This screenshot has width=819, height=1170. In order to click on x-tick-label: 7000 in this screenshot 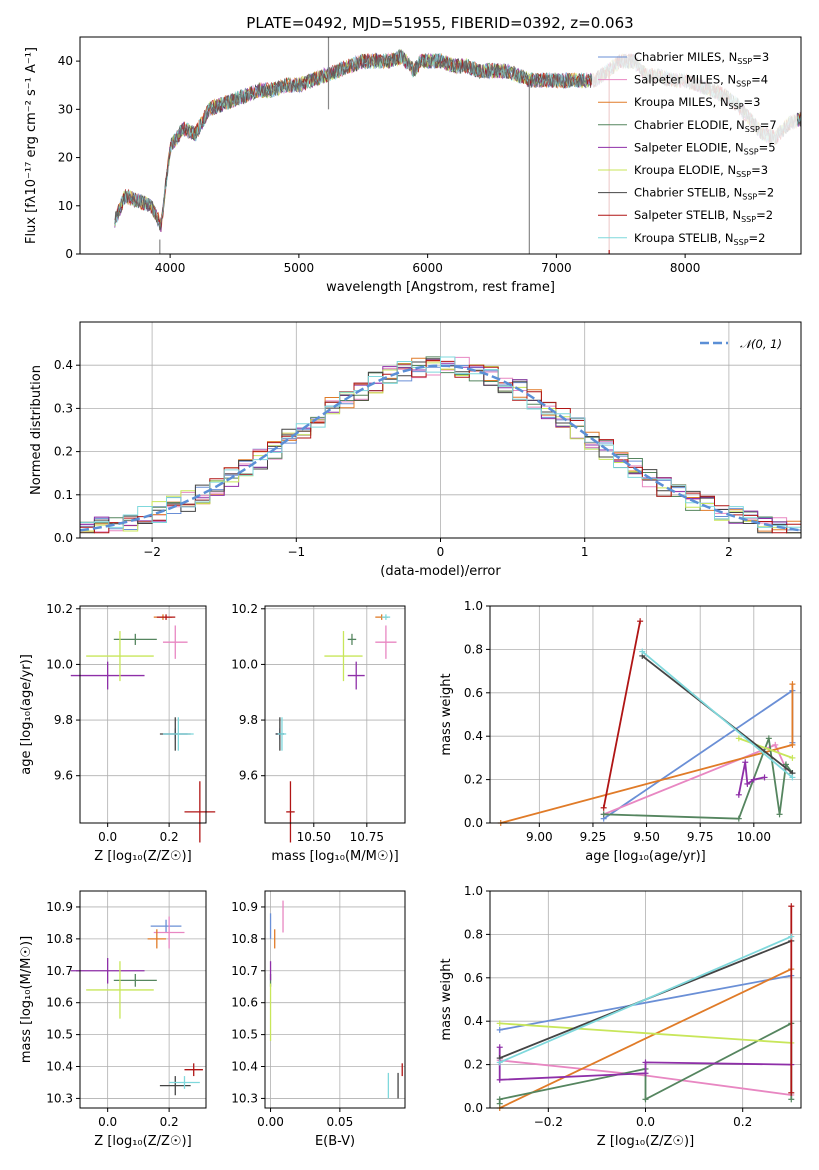, I will do `click(556, 268)`.